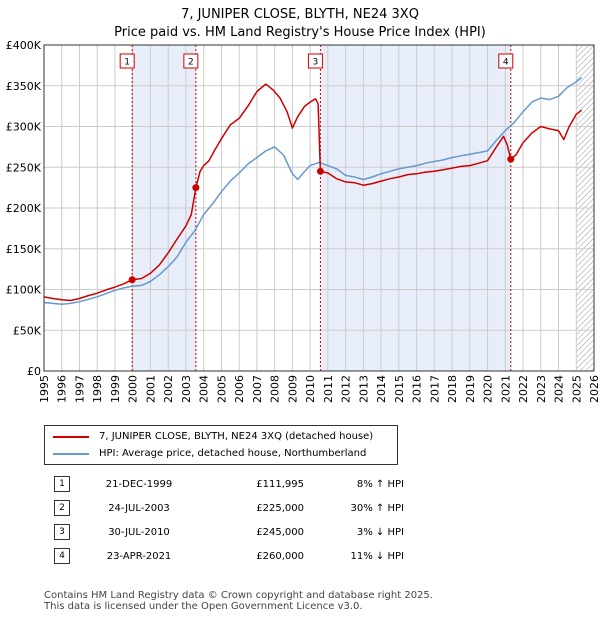 Image resolution: width=600 pixels, height=620 pixels. I want to click on sale-label: 3, so click(316, 63).